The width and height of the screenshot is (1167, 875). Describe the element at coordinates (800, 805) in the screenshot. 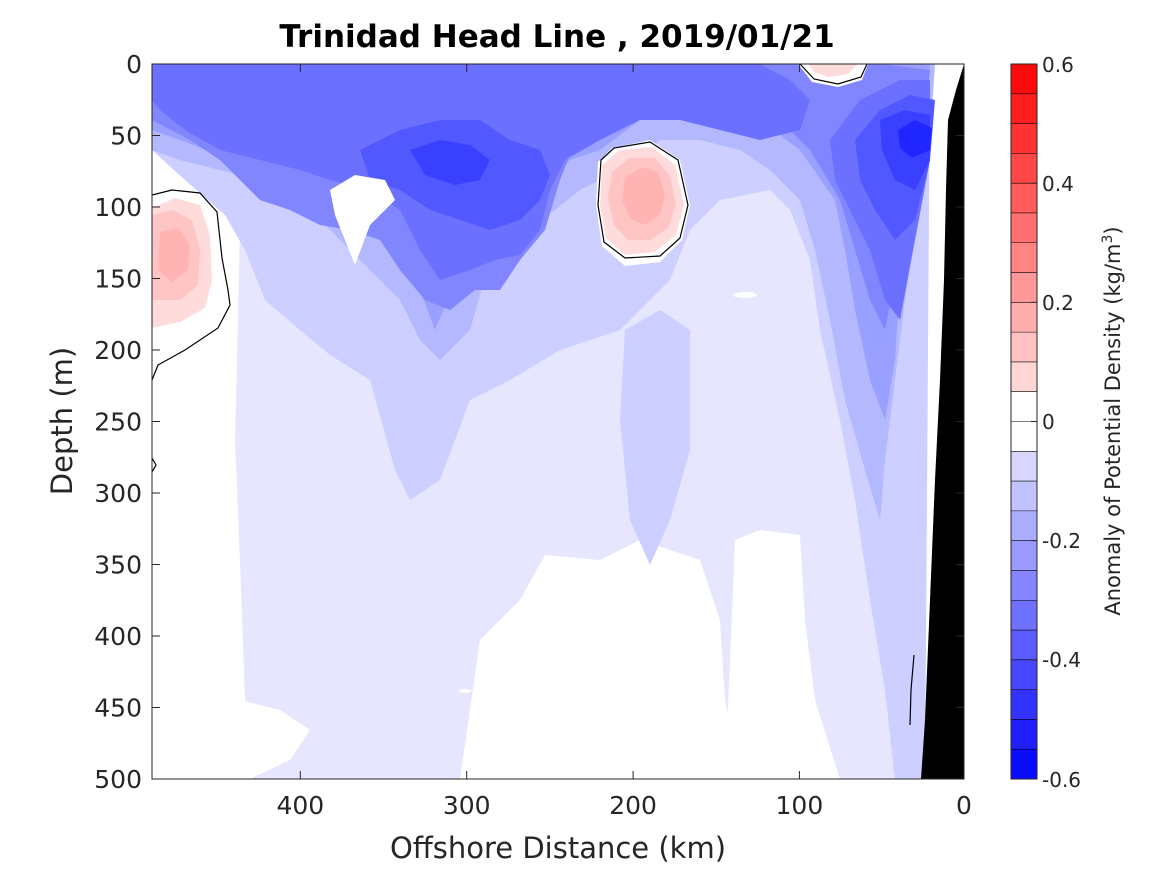

I see `x-tick-label-3: 100` at that location.